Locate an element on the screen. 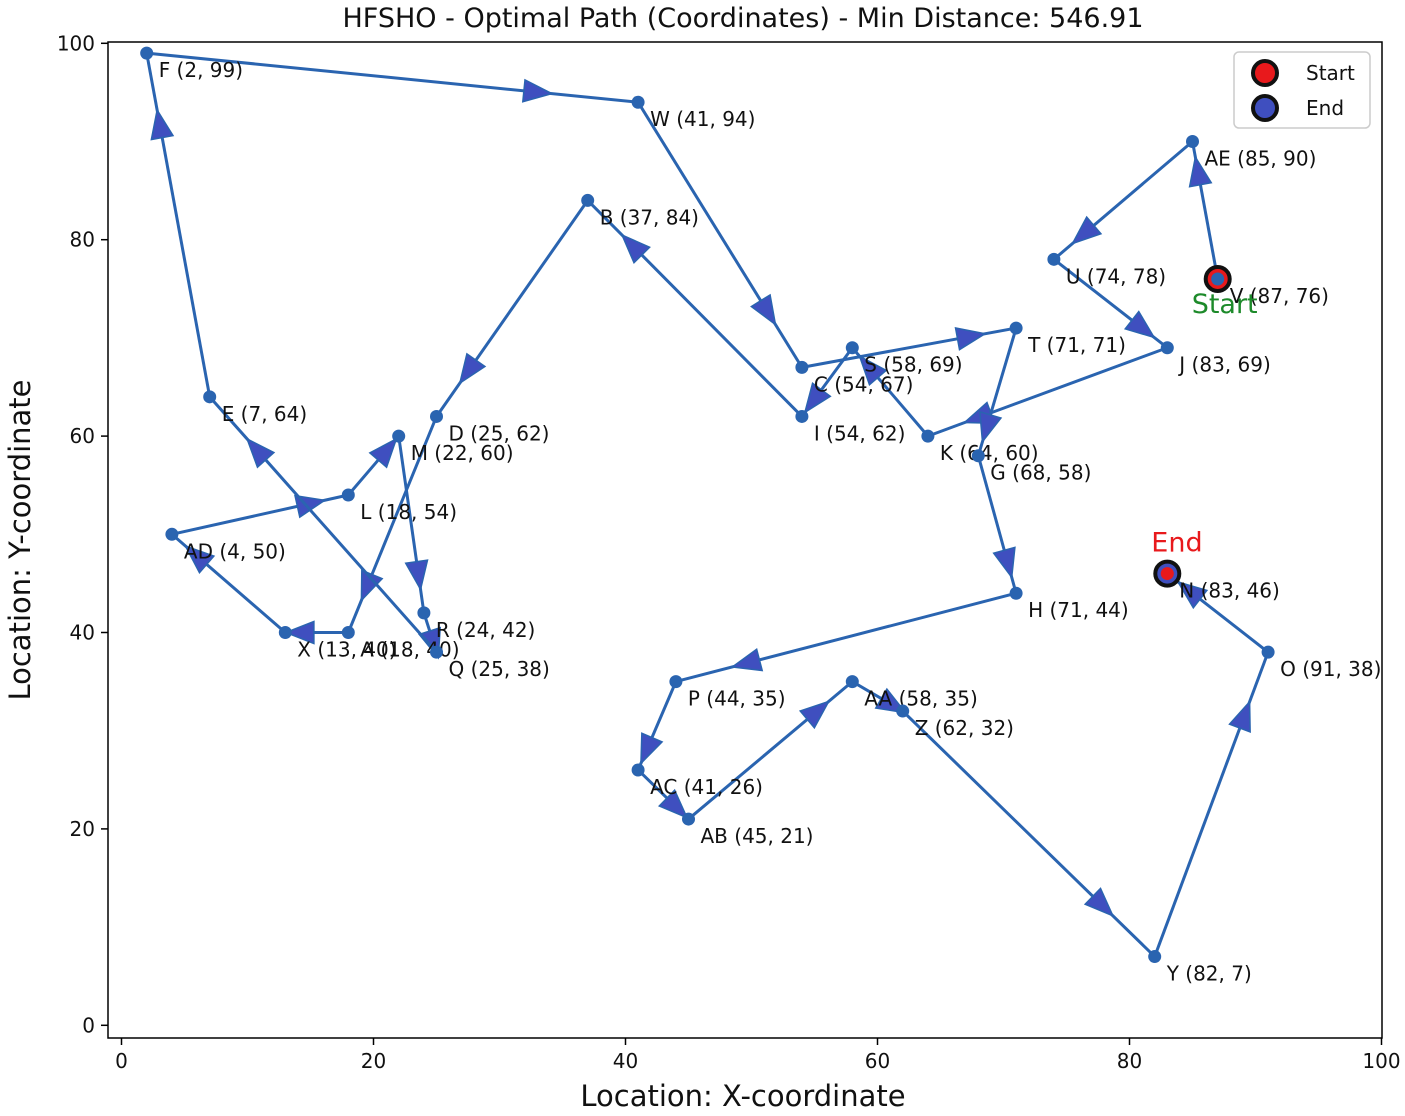  waypoint-label: L (18, 54) is located at coordinates (408, 512).